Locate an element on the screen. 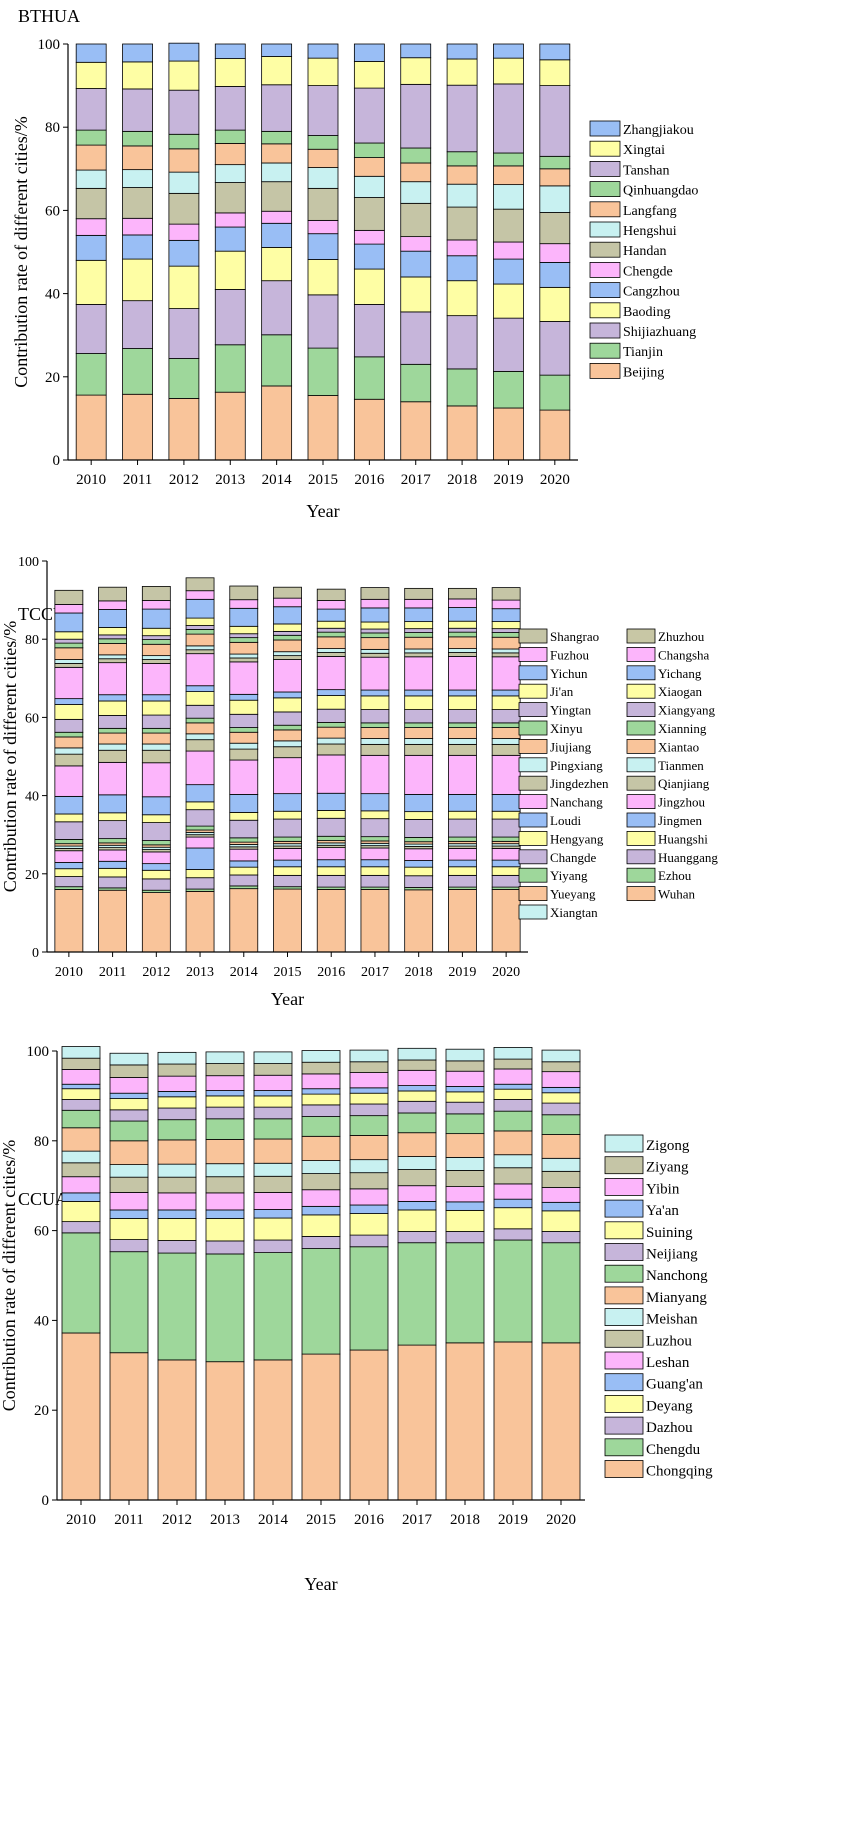 Image resolution: width=854 pixels, height=1837 pixels. bar-chengde-2017 is located at coordinates (416, 244).